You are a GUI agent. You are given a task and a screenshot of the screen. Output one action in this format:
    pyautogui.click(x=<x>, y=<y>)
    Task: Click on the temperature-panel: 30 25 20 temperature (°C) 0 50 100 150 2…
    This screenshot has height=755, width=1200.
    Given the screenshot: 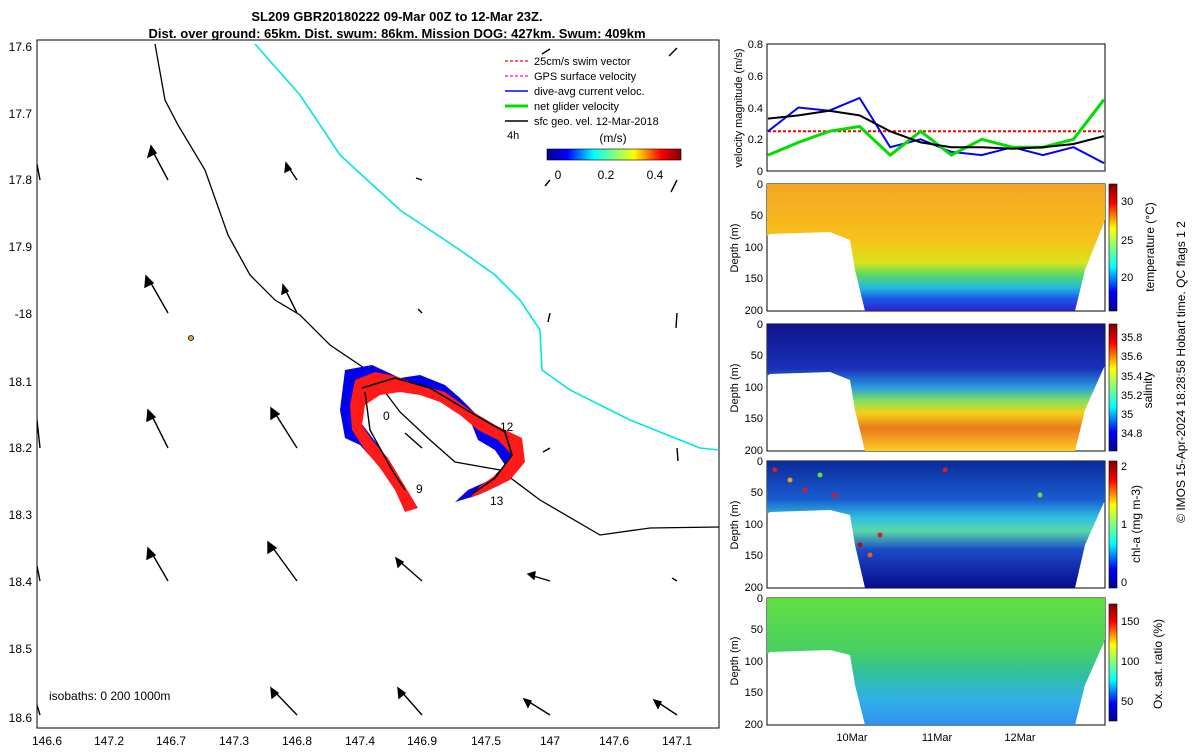 What is the action you would take?
    pyautogui.click(x=943, y=248)
    